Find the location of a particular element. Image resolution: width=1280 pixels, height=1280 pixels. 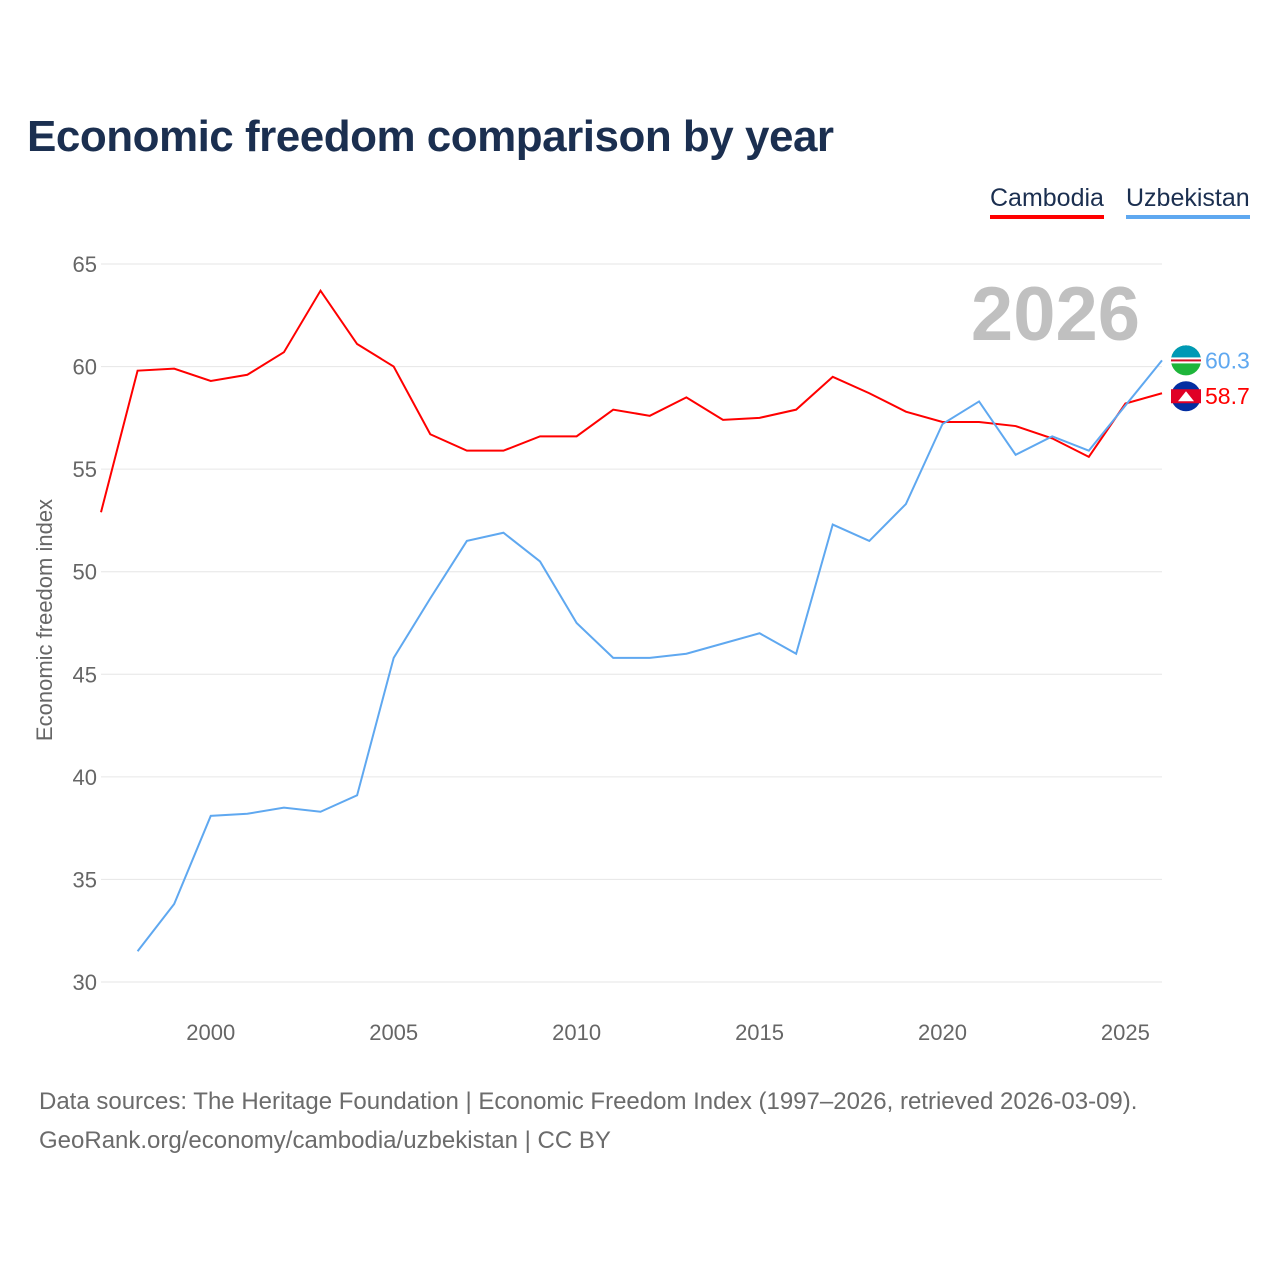

y-axis-label: Economic freedom index is located at coordinates (44, 620).